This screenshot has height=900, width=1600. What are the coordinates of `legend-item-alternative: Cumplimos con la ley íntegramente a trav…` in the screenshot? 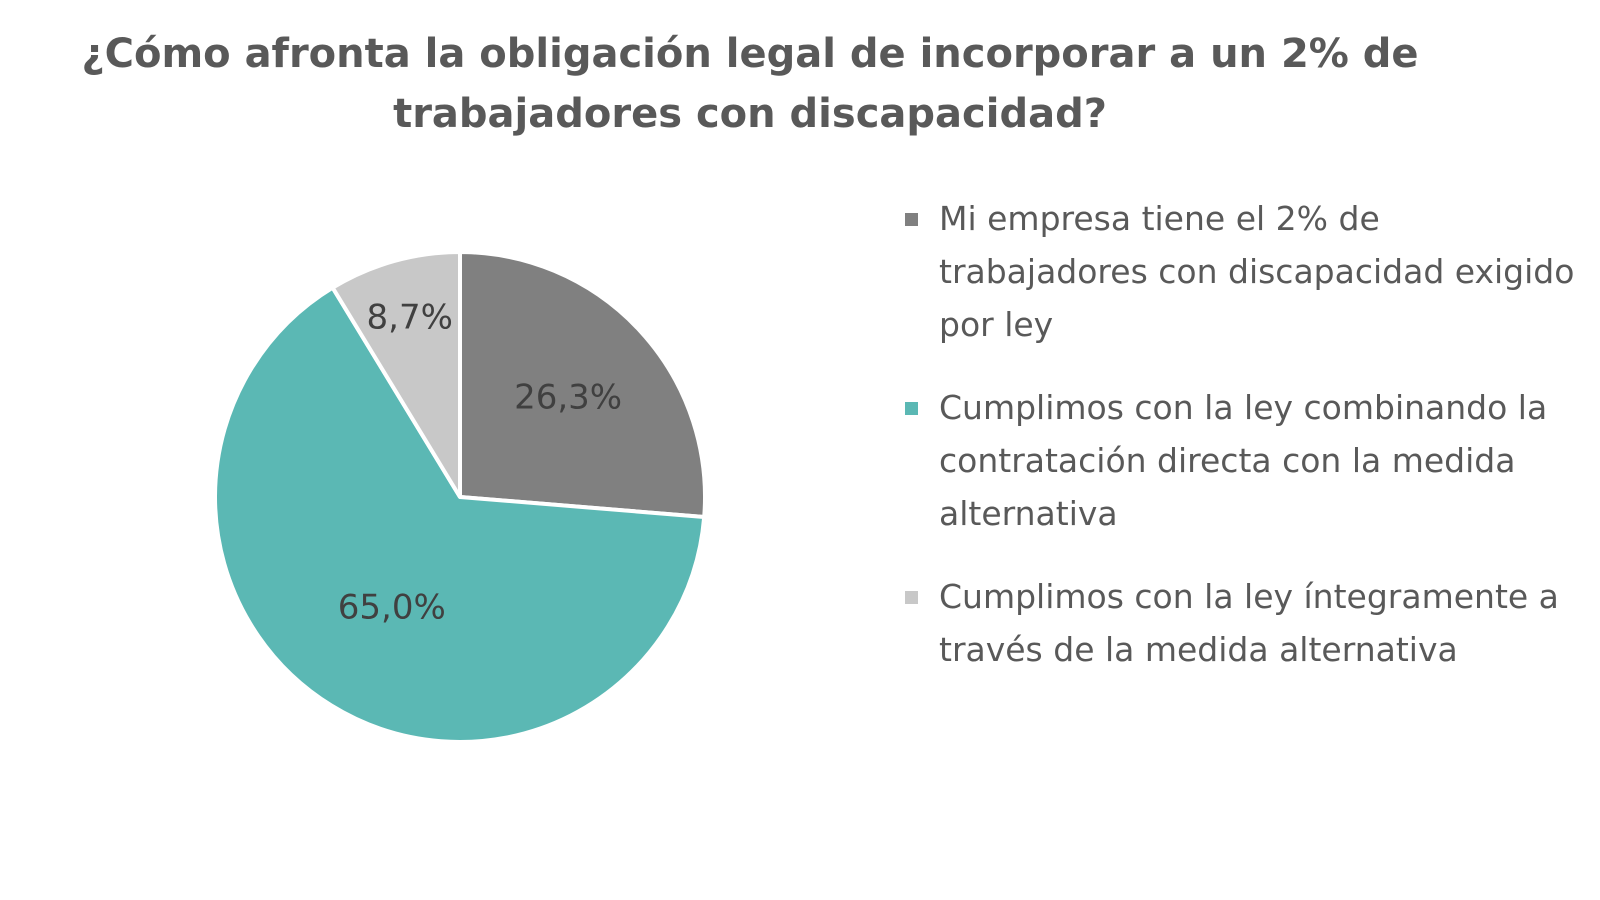 It's located at (1245, 623).